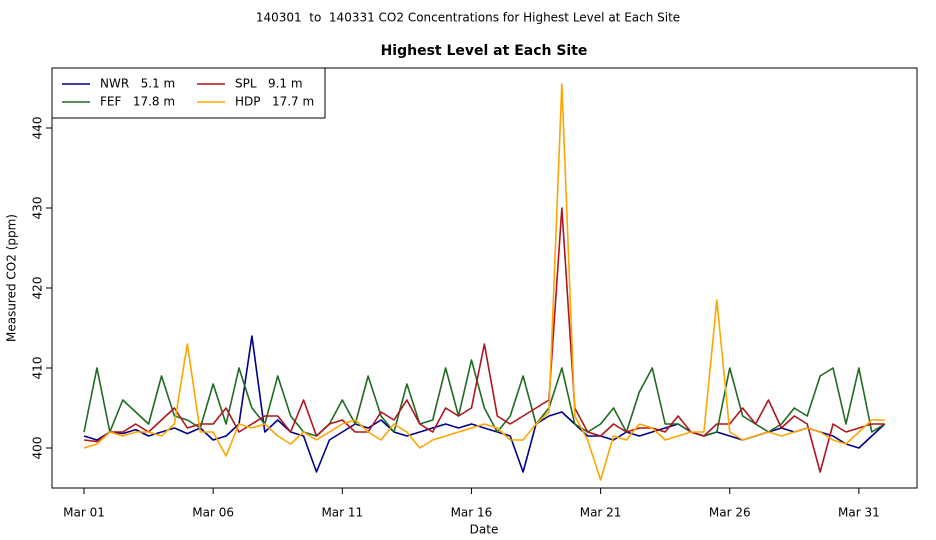 The image size is (936, 540). What do you see at coordinates (137, 102) in the screenshot?
I see `legend-label: FEF 17.8 m` at bounding box center [137, 102].